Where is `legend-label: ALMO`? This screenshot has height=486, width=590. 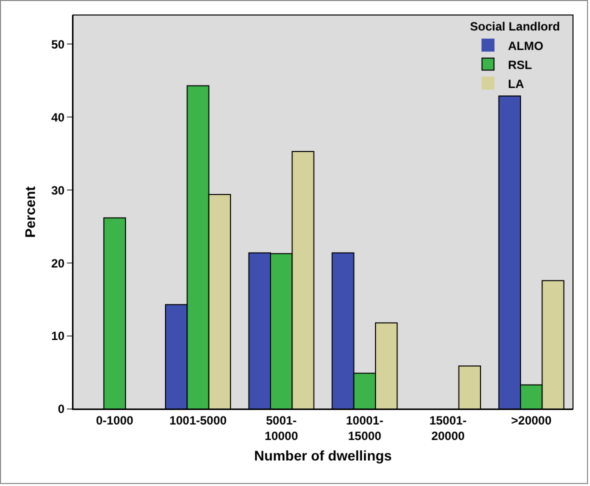
legend-label: ALMO is located at coordinates (526, 45).